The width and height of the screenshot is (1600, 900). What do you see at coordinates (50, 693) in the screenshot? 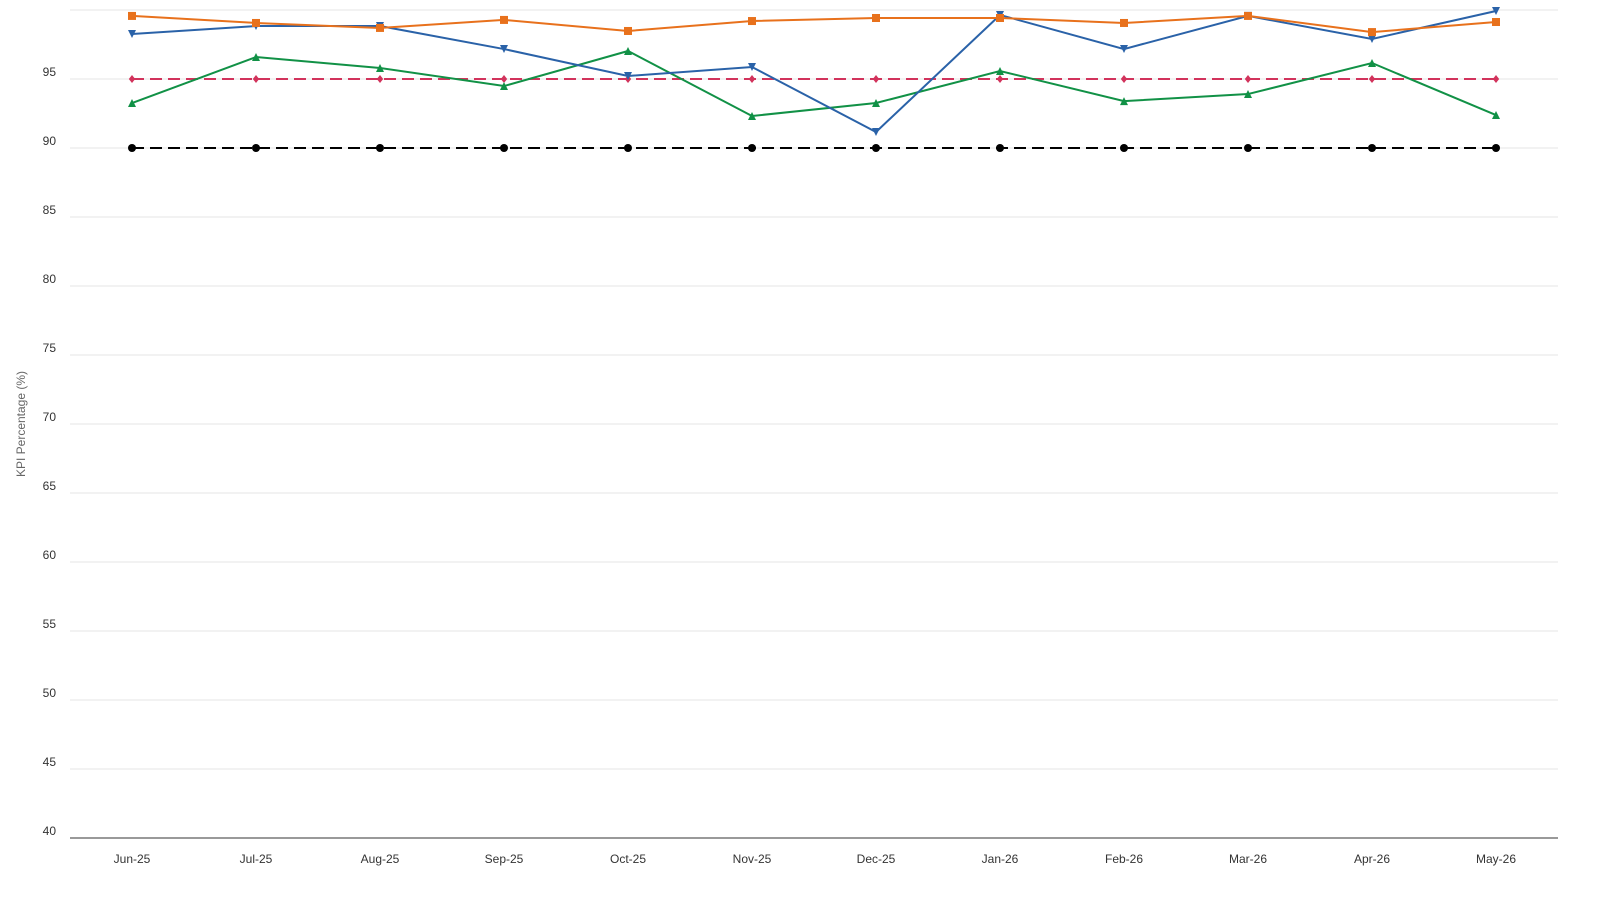
I see `y-tick-label: 50` at bounding box center [50, 693].